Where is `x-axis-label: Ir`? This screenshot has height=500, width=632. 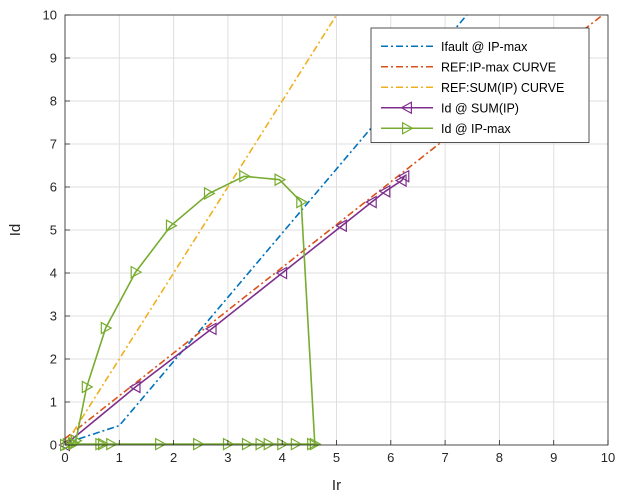 x-axis-label: Ir is located at coordinates (336, 485).